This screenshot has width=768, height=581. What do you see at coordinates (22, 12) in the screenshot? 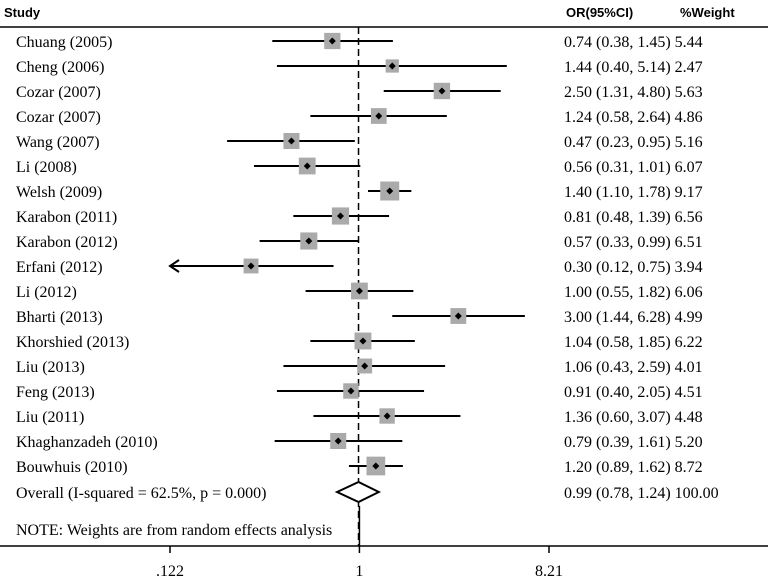
I see `header-study: Study` at bounding box center [22, 12].